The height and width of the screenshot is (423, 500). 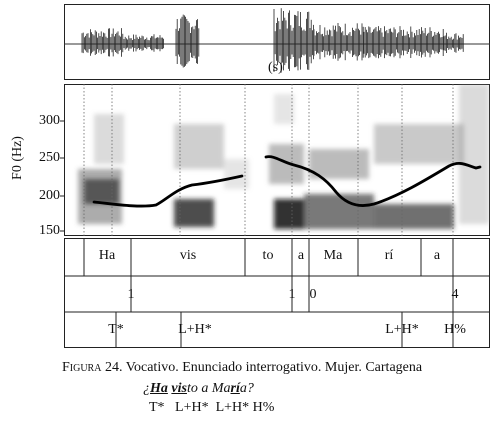 I want to click on example-vis: vis, so click(x=179, y=388).